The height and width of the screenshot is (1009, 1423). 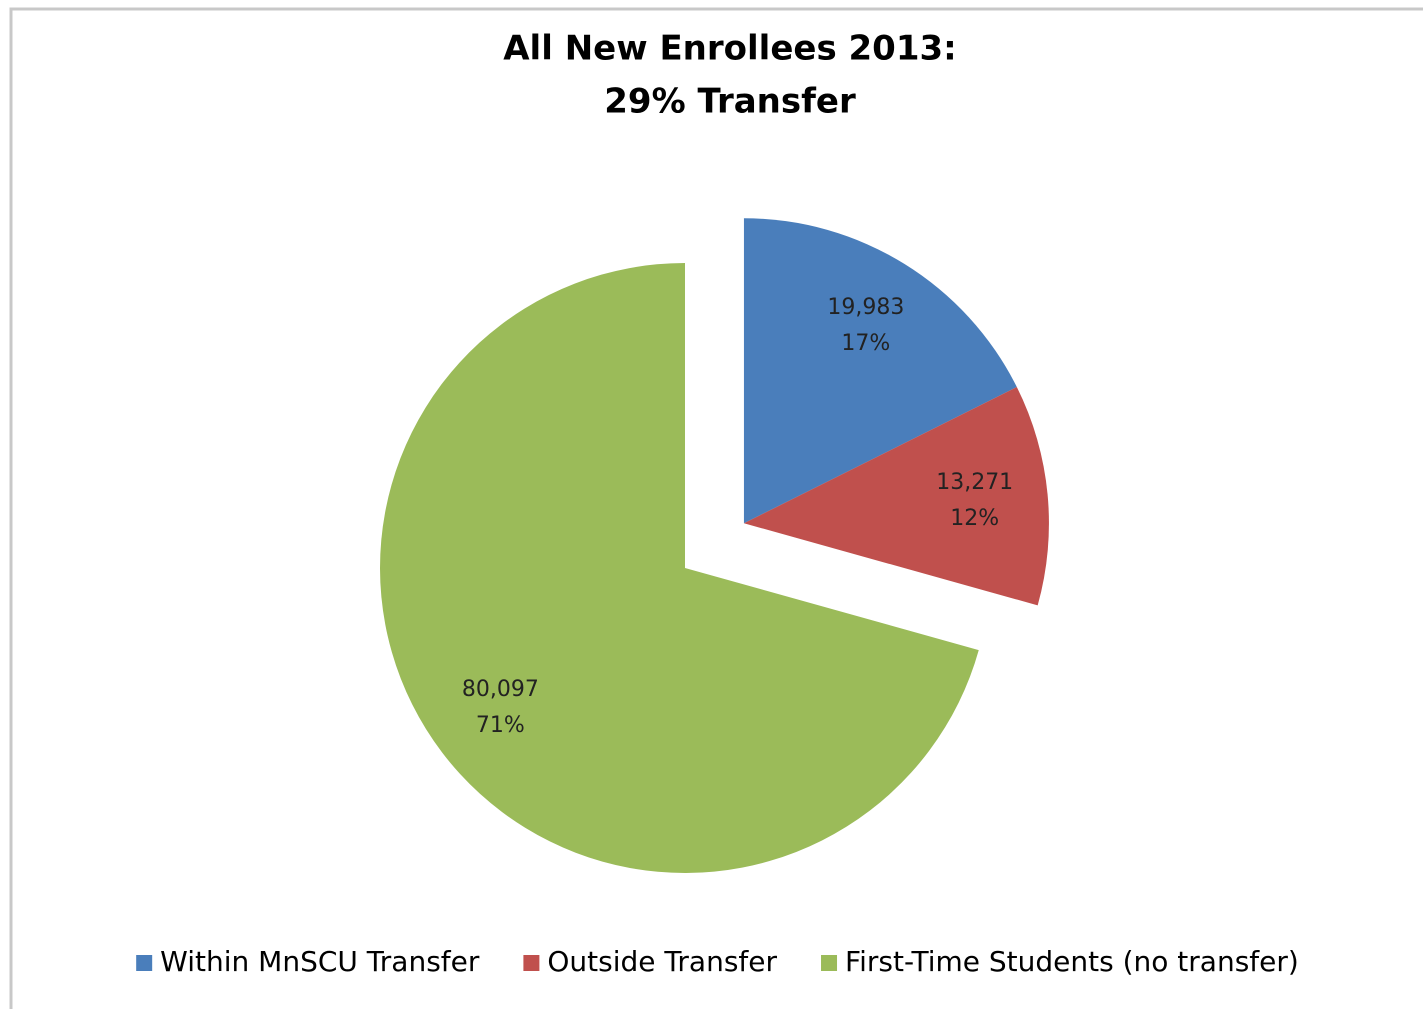 I want to click on chart-title: 29% Transfer, so click(x=730, y=102).